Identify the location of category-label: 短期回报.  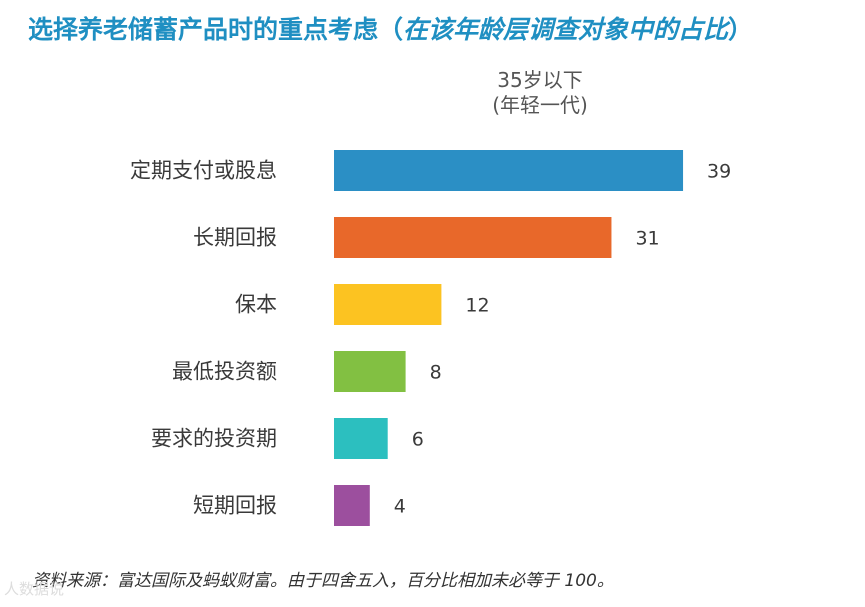
(235, 506).